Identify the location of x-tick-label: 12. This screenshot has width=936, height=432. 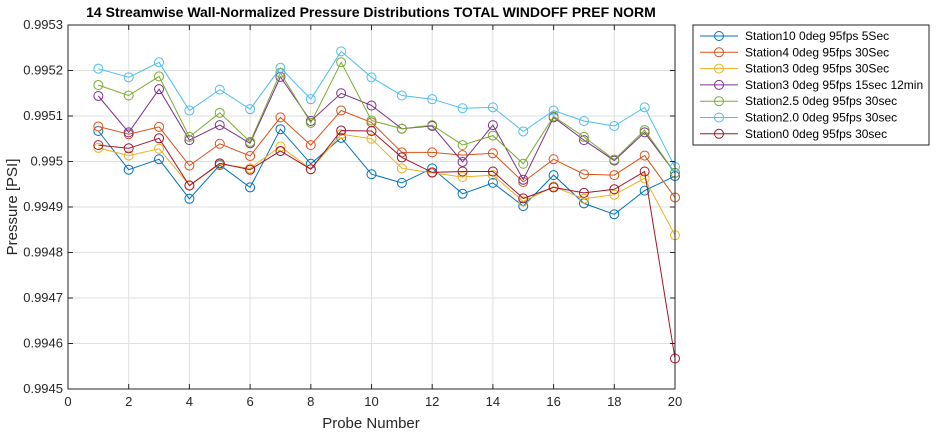
(432, 401).